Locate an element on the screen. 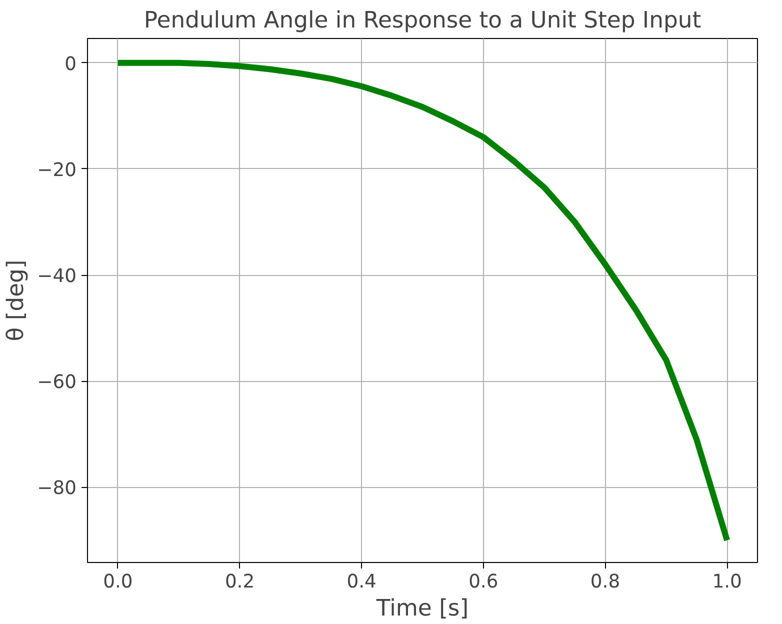 This screenshot has width=782, height=624. y-tick-label: −80 is located at coordinates (57, 489).